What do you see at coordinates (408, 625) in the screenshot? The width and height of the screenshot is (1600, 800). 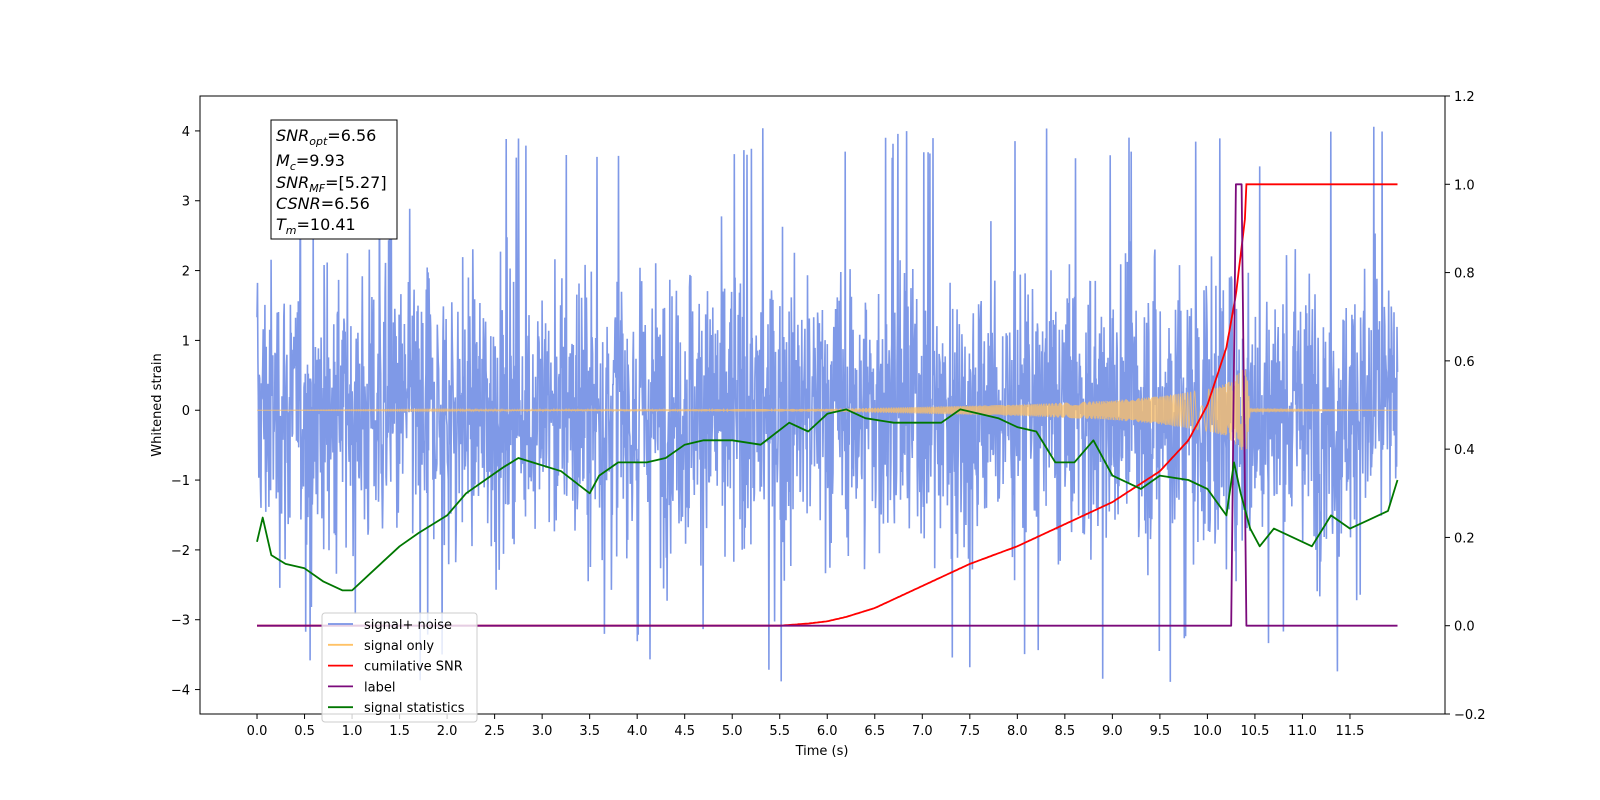 I see `legend-label: signal+ noise` at bounding box center [408, 625].